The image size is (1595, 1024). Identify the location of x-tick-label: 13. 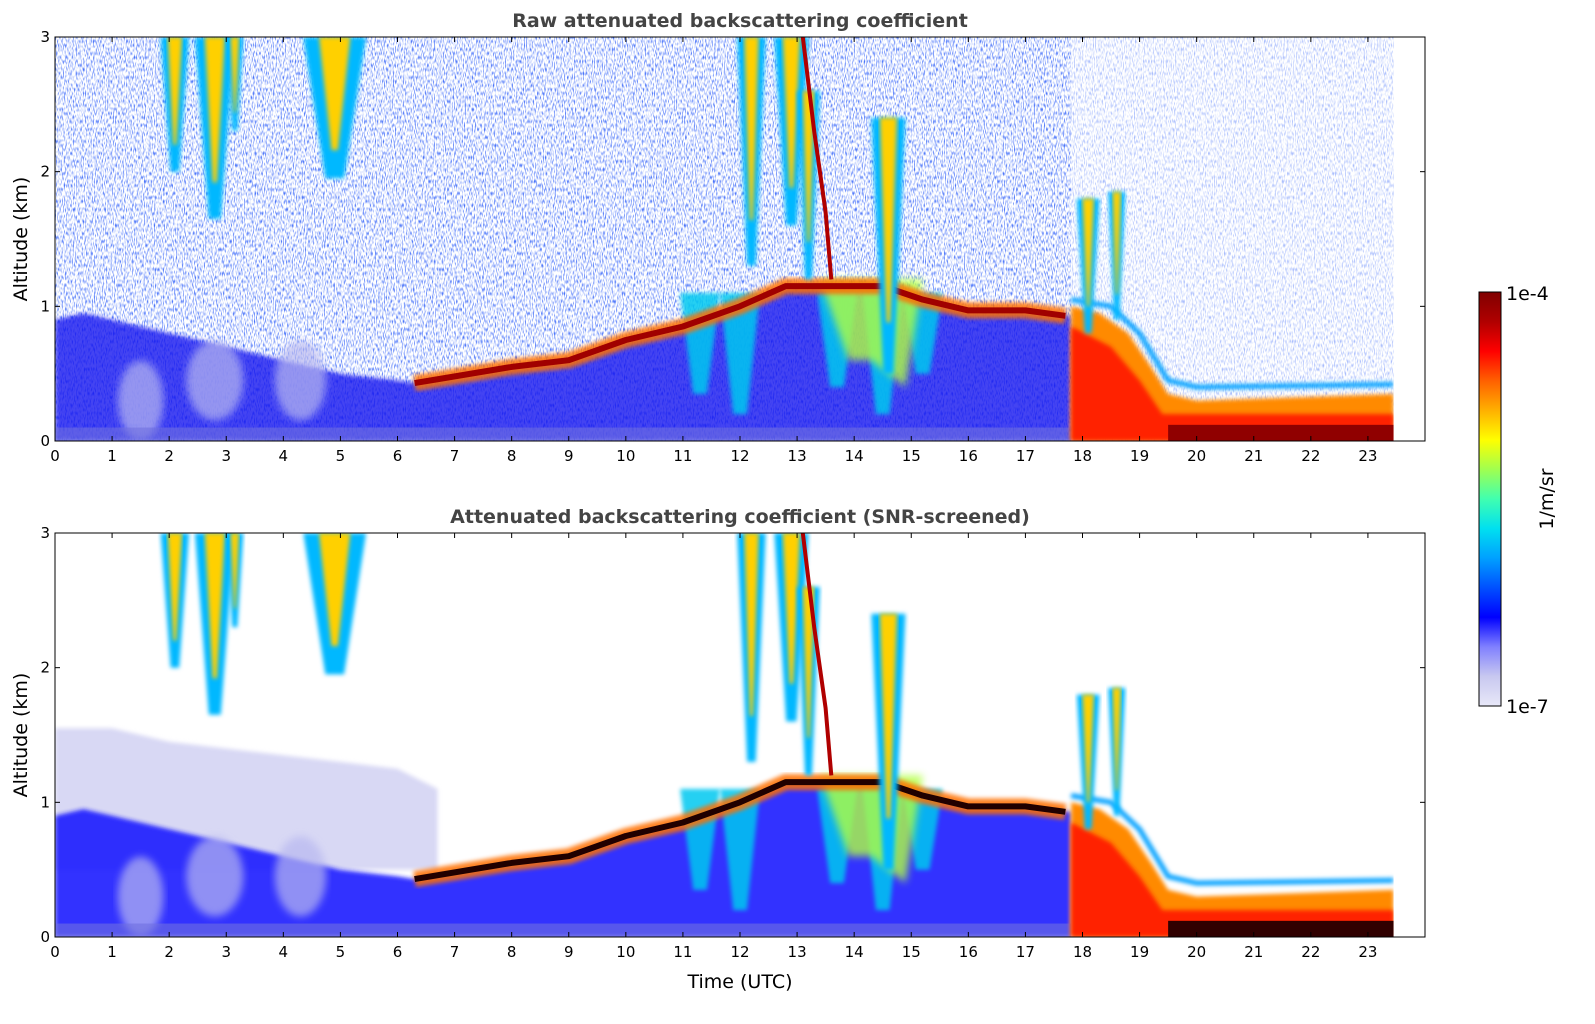
(797, 456).